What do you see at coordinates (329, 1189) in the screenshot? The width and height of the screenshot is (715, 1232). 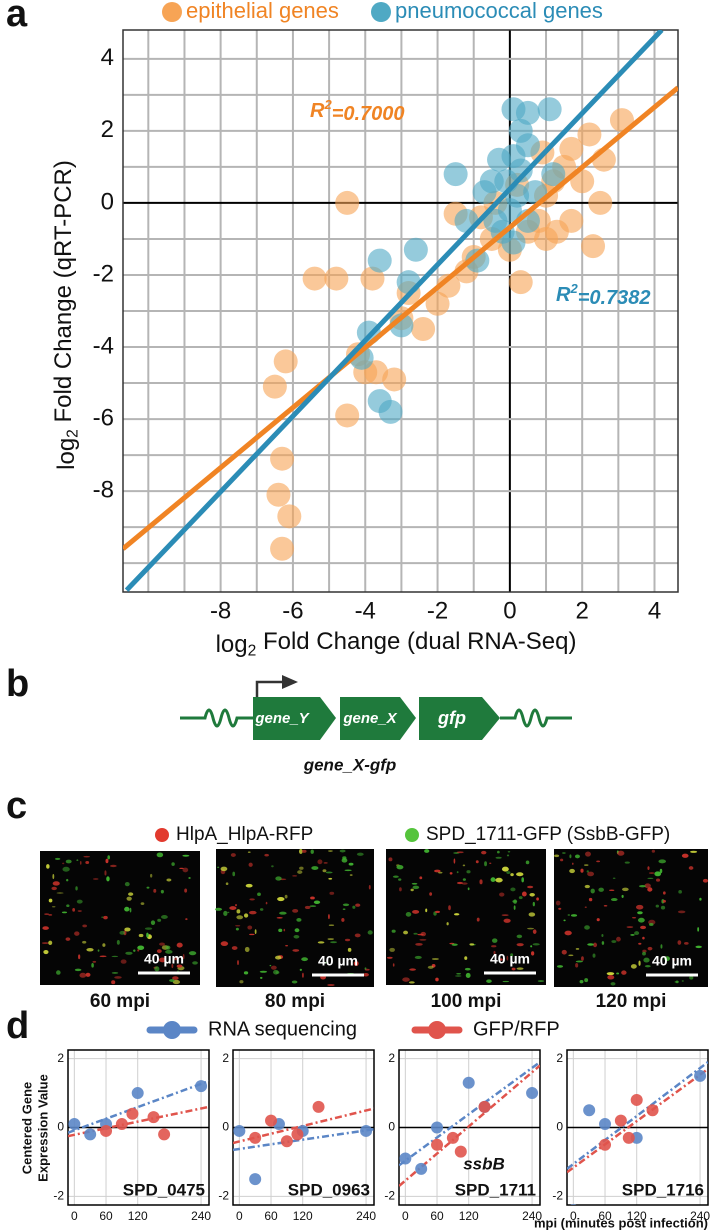 I see `panel-title: SPD_0963` at bounding box center [329, 1189].